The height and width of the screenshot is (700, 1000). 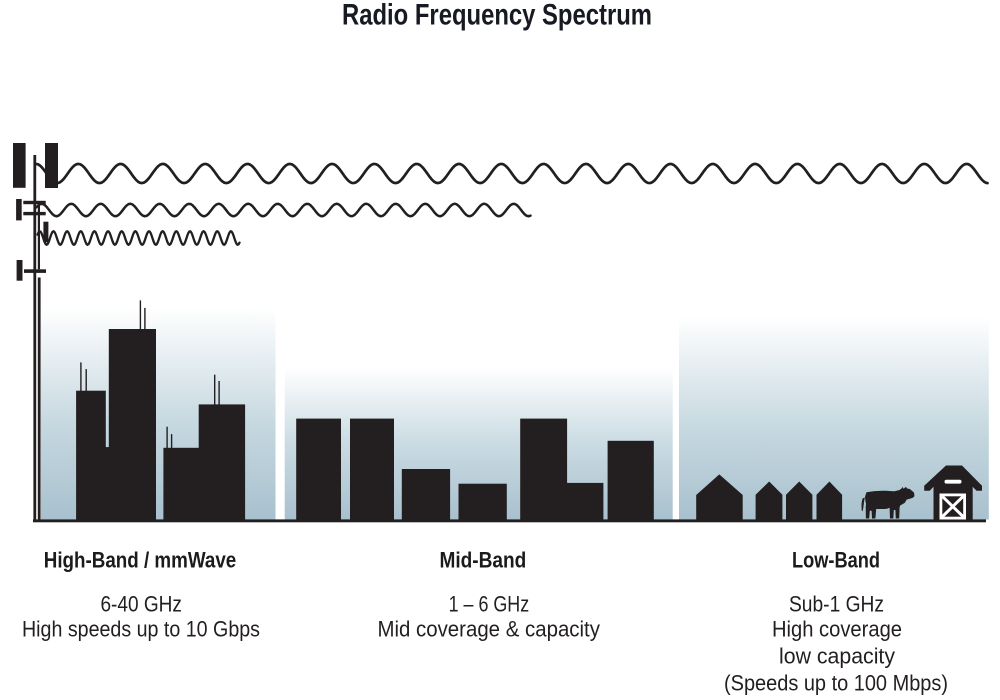 I want to click on svg-text: (Speeds up to 100 Mbps), so click(x=836, y=683).